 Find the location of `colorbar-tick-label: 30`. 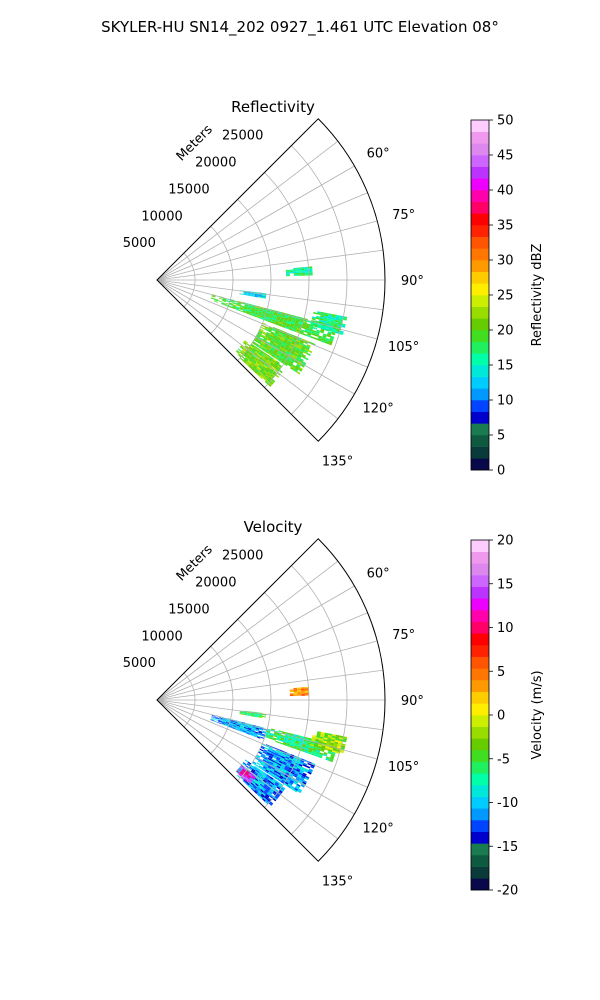

colorbar-tick-label: 30 is located at coordinates (505, 261).